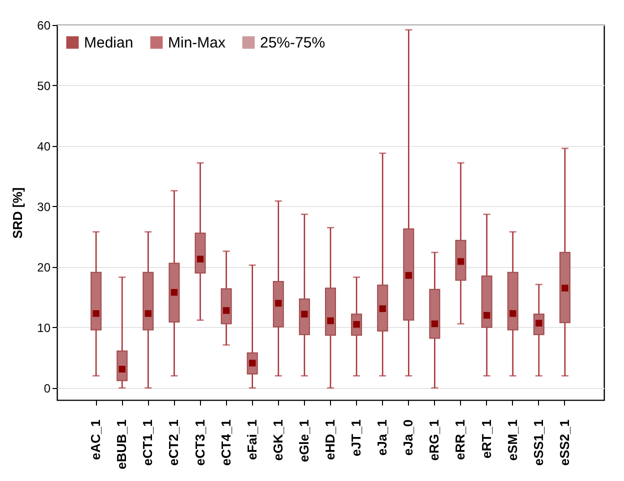 This screenshot has width=624, height=481. Describe the element at coordinates (47, 388) in the screenshot. I see `y-tick-label: 0` at that location.